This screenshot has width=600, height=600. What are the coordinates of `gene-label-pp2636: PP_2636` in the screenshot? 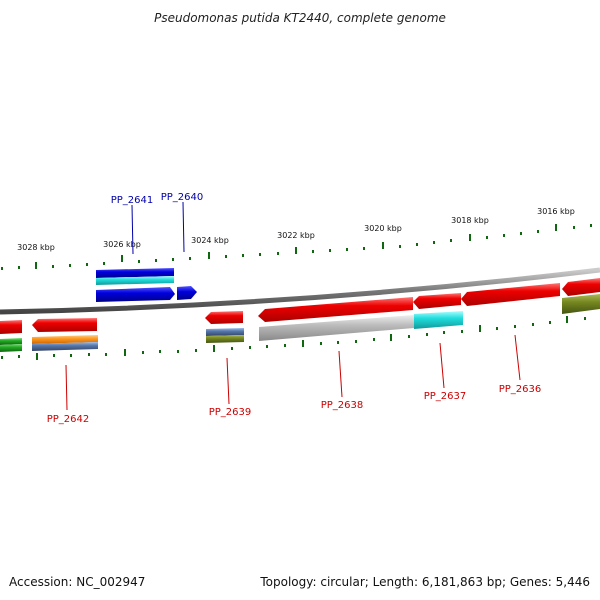 It's located at (520, 389).